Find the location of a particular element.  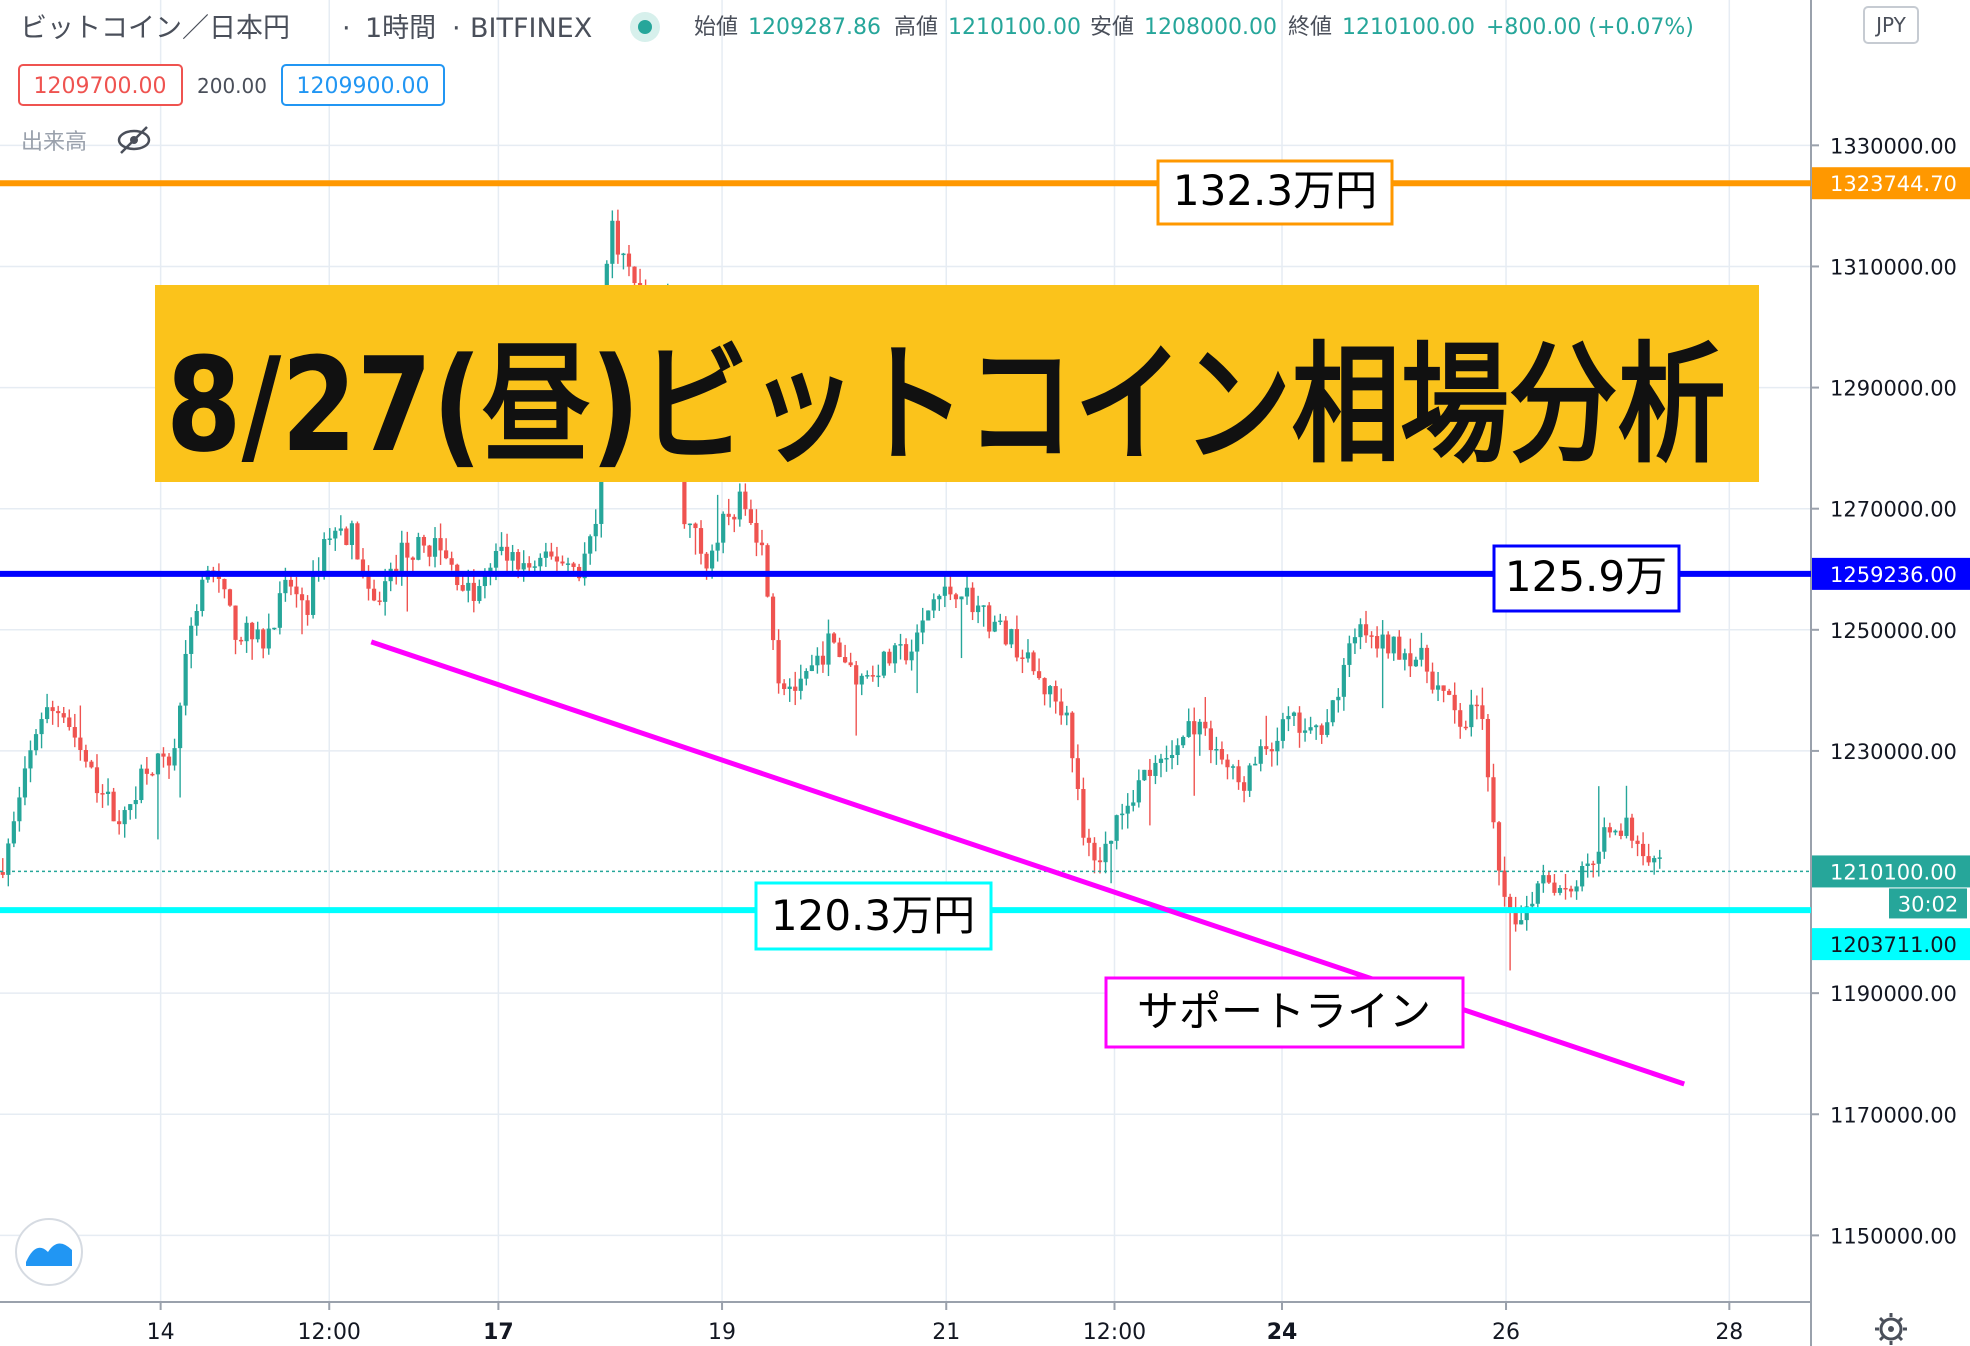

y-tick-label: 1290000.00 is located at coordinates (1893, 389).